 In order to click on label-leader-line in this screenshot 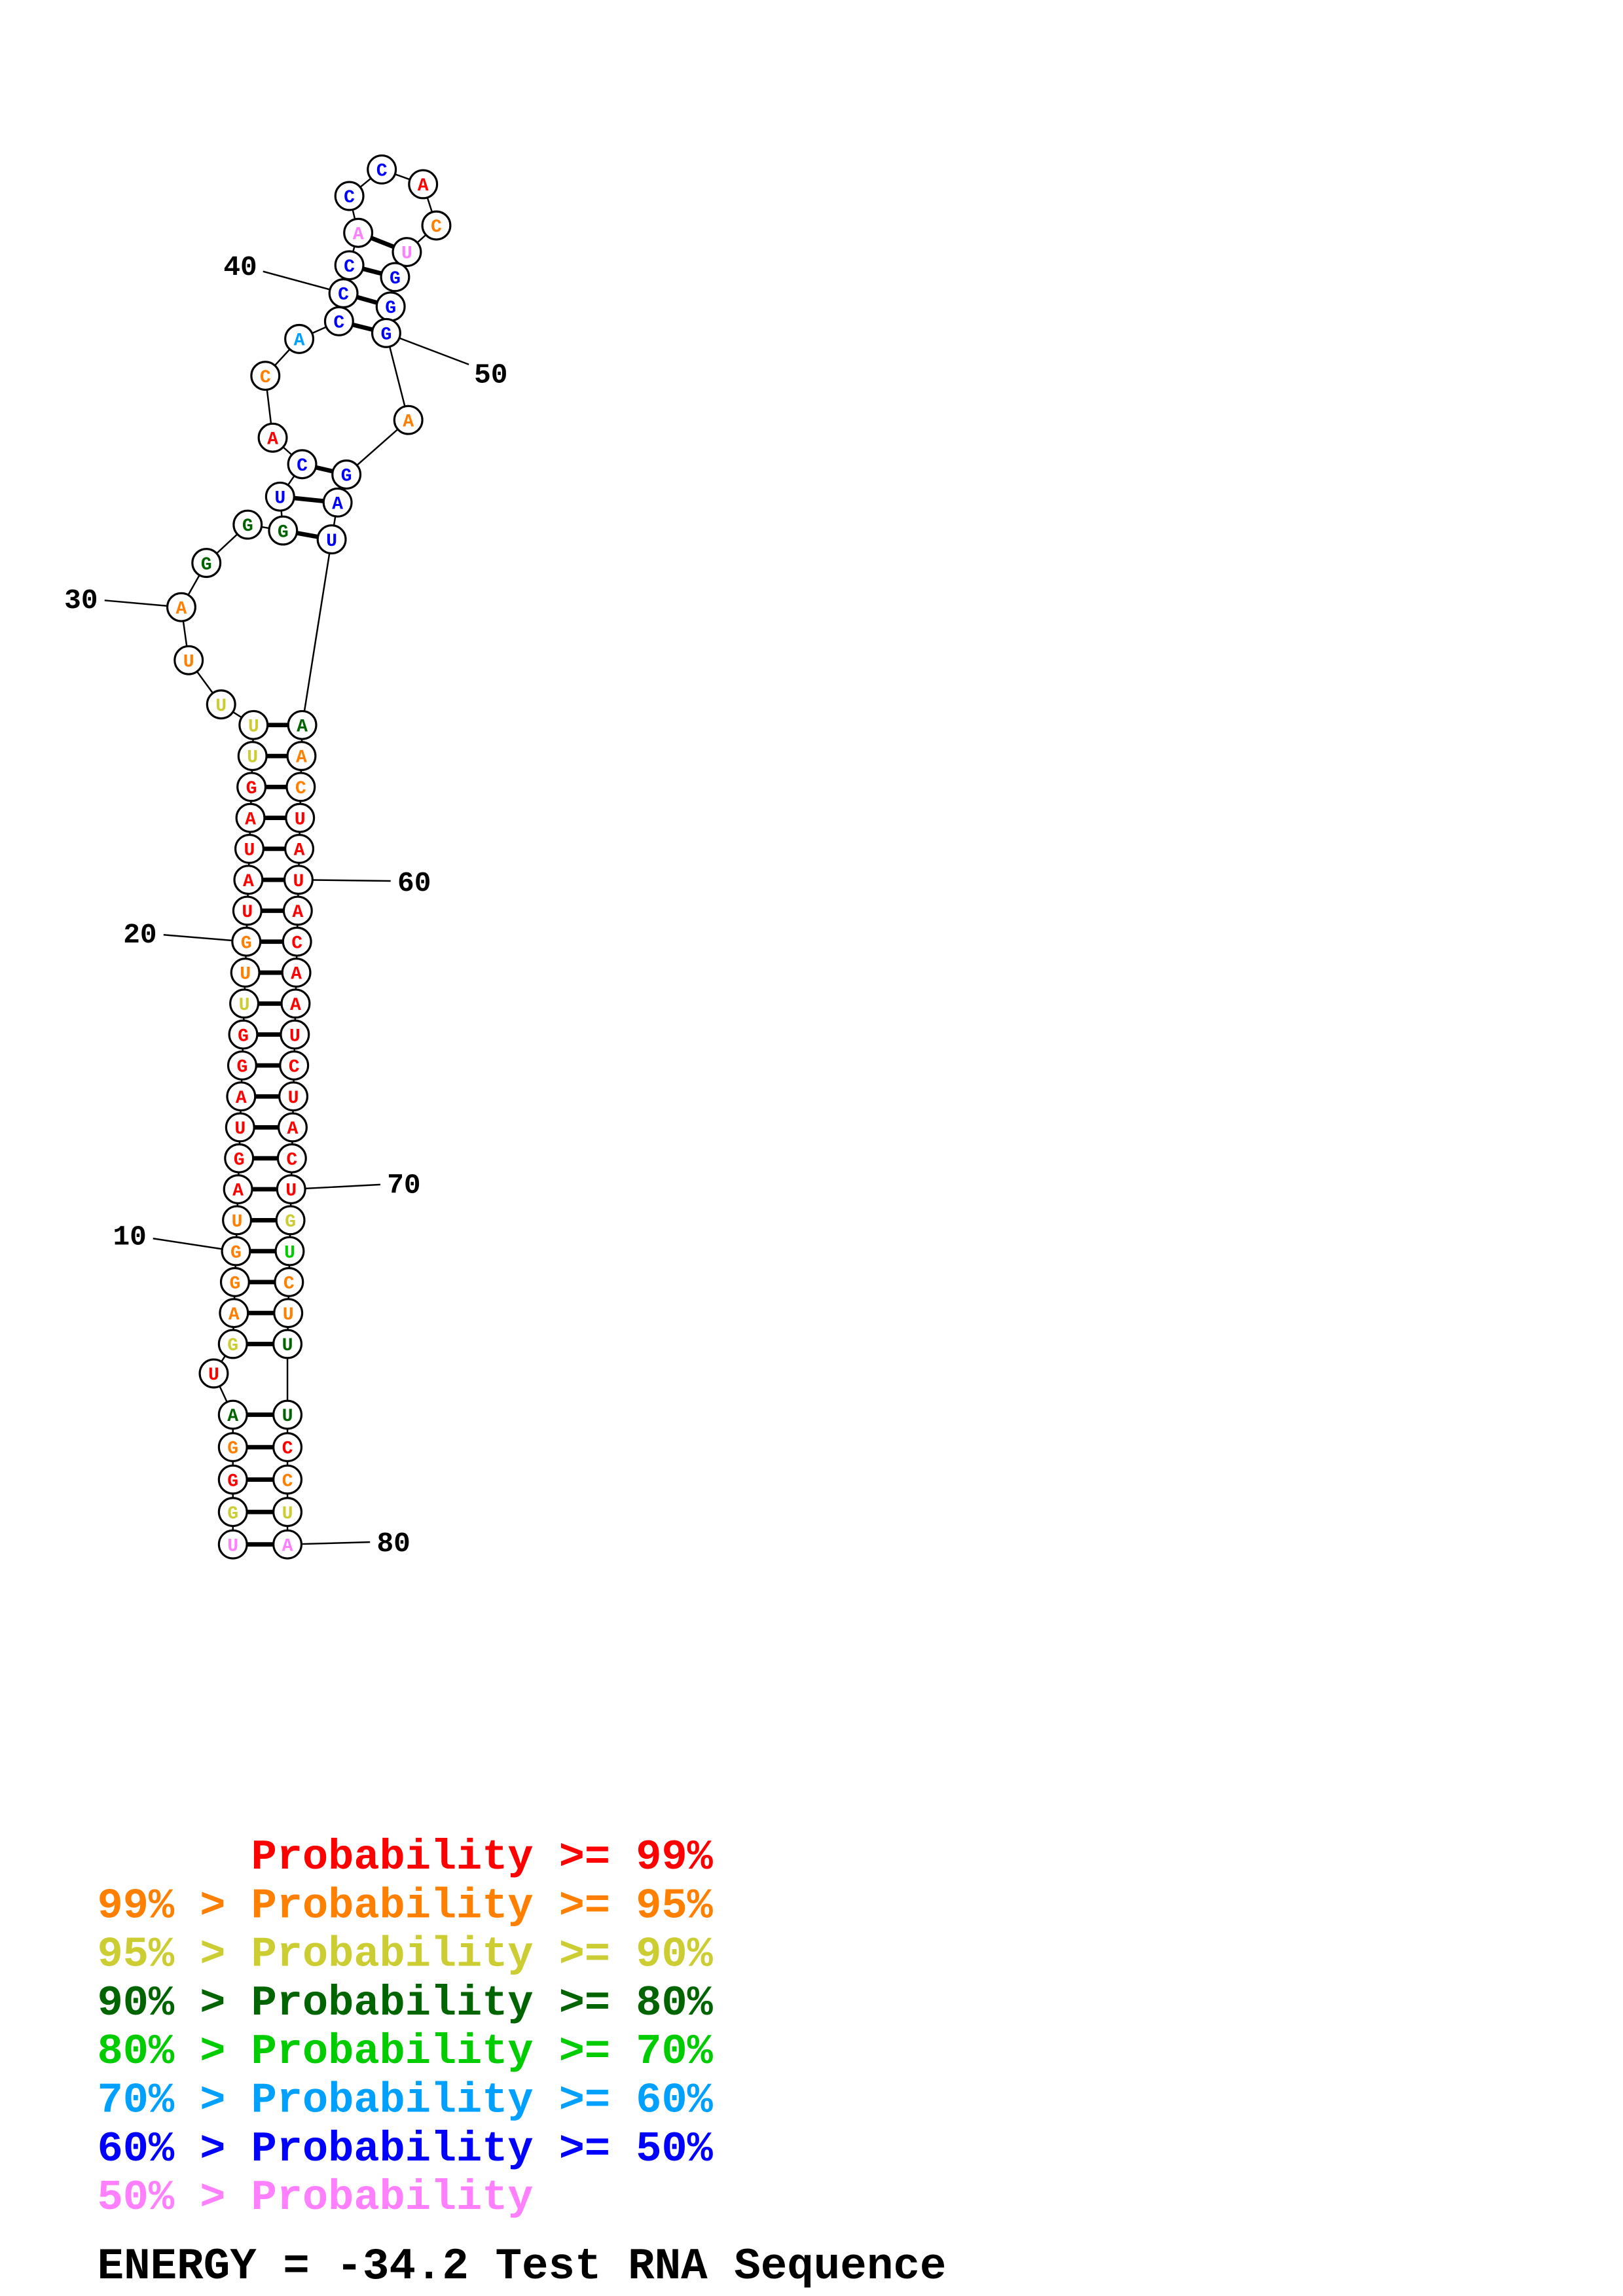, I will do `click(344, 880)`.